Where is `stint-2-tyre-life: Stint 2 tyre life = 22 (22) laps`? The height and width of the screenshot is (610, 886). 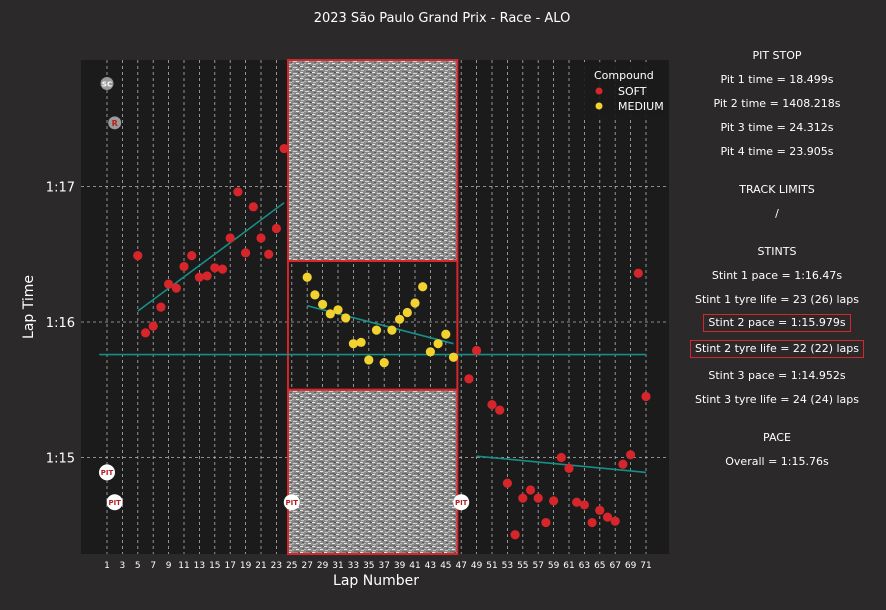 stint-2-tyre-life: Stint 2 tyre life = 22 (22) laps is located at coordinates (777, 349).